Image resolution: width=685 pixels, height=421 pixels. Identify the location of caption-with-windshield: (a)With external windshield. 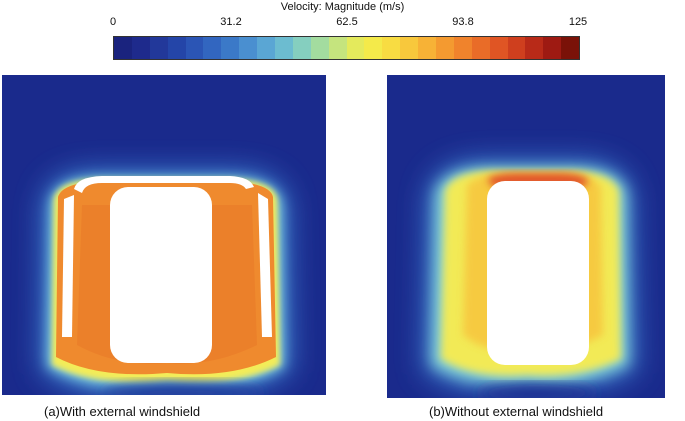
(122, 411).